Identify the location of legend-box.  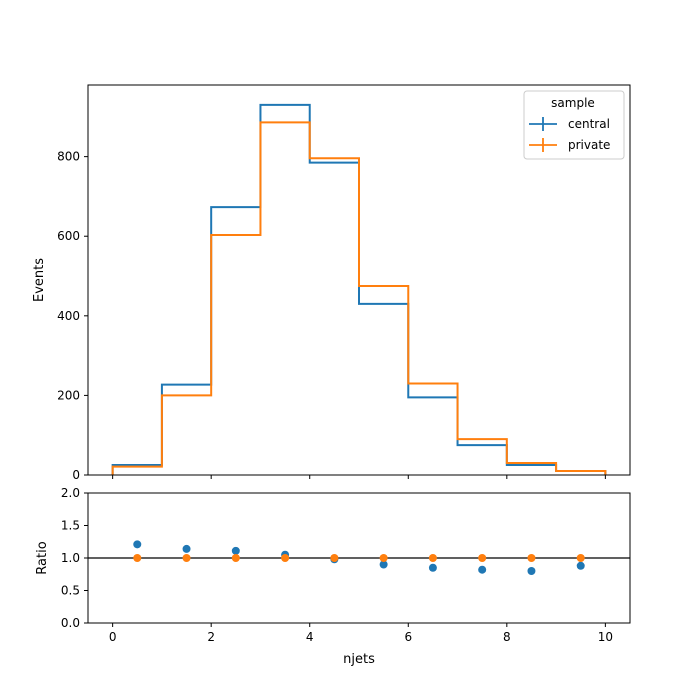
(574, 125).